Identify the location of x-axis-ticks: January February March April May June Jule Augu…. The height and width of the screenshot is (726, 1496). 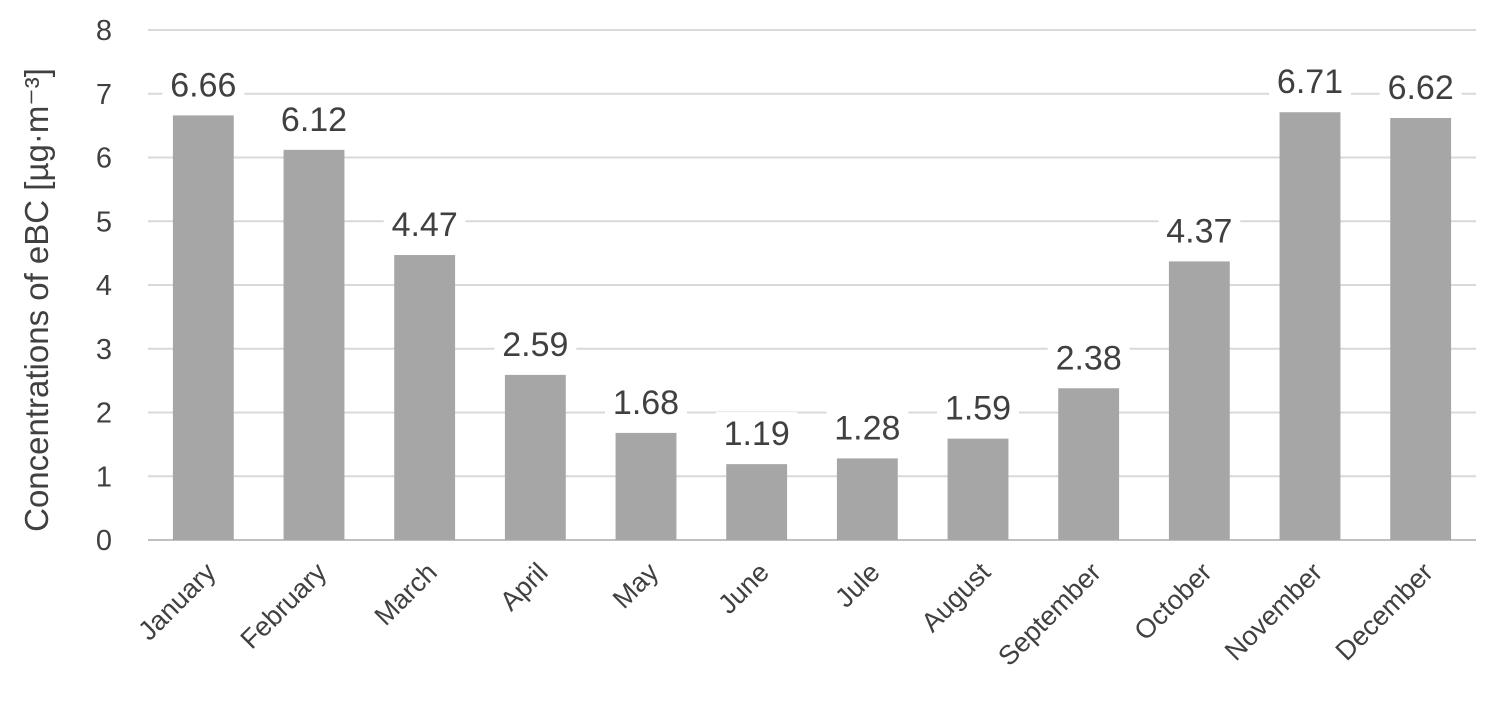
(785, 614).